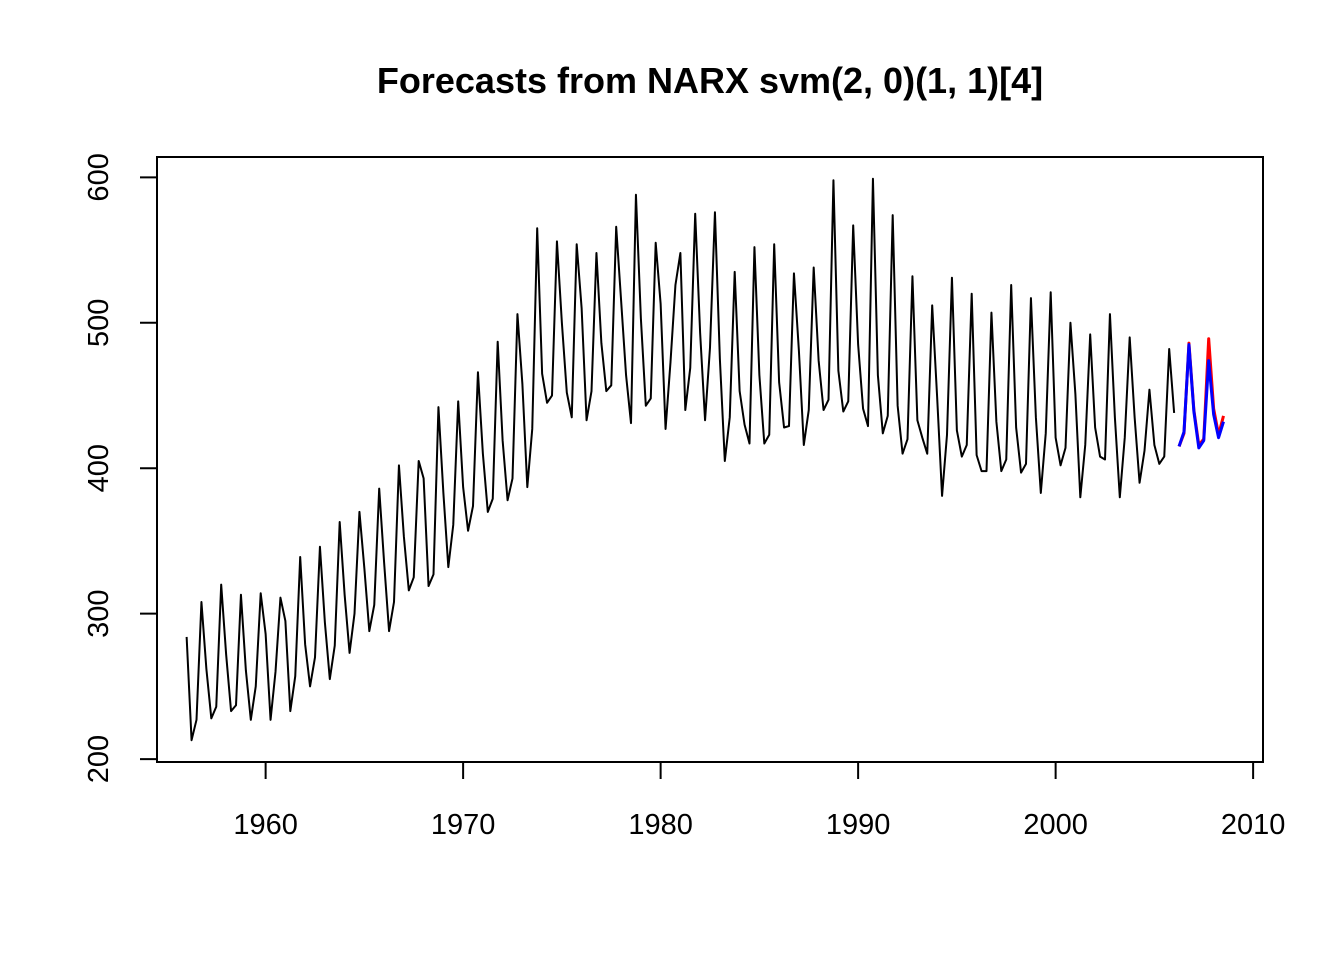 The width and height of the screenshot is (1344, 960). Describe the element at coordinates (265, 825) in the screenshot. I see `x-tick-label: 1960` at that location.